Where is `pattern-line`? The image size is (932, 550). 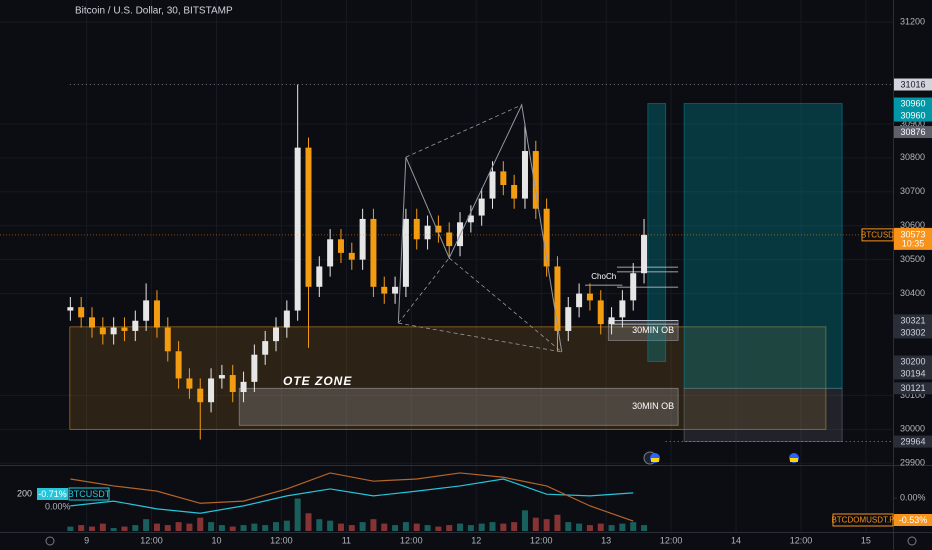 pattern-line is located at coordinates (480, 228).